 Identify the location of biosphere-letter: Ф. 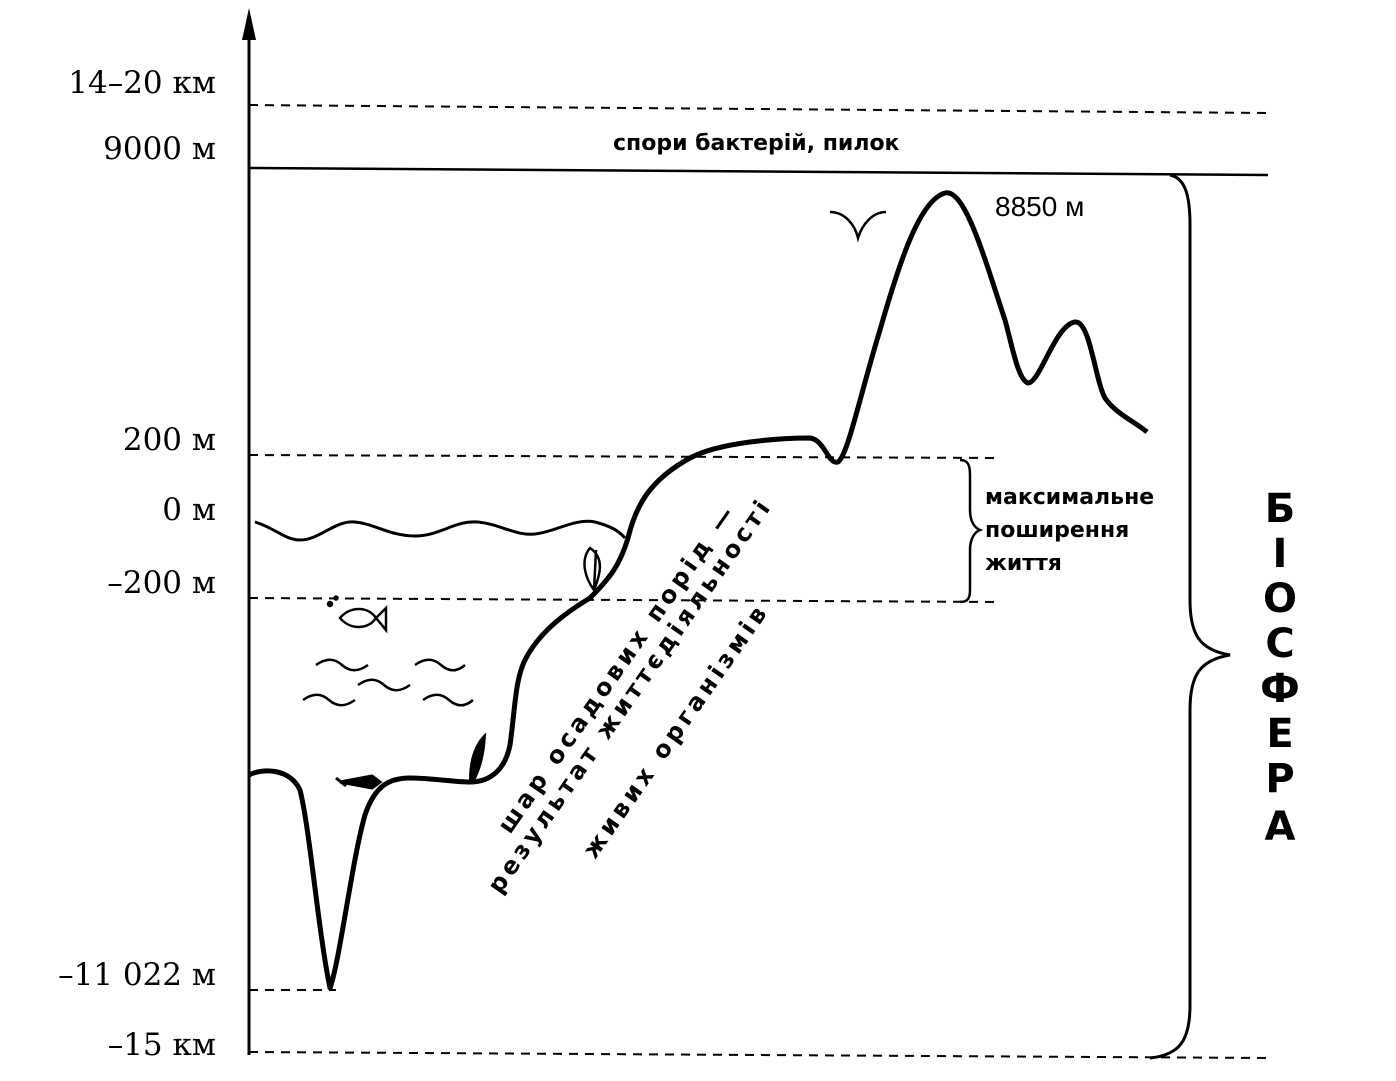
(1280, 689).